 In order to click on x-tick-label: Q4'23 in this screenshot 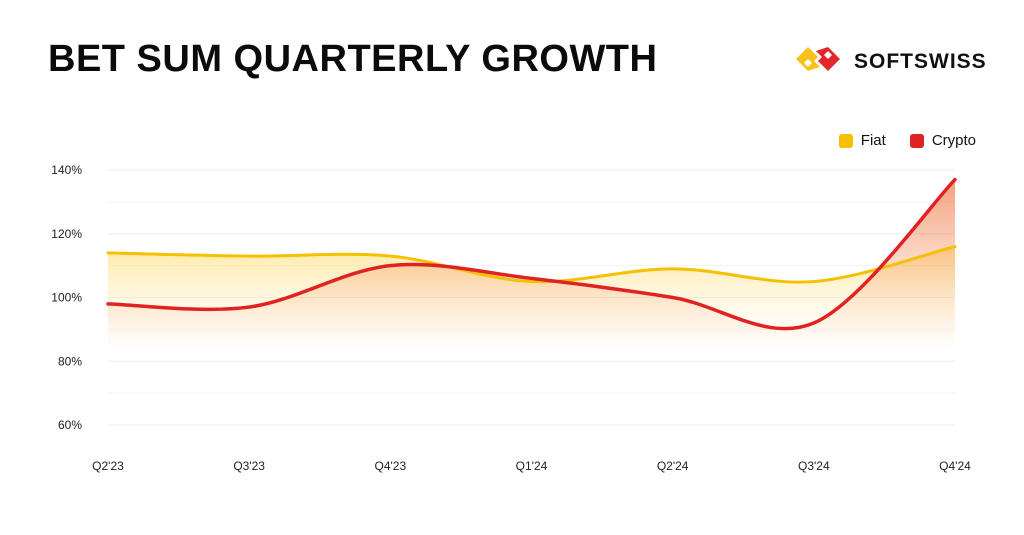, I will do `click(391, 466)`.